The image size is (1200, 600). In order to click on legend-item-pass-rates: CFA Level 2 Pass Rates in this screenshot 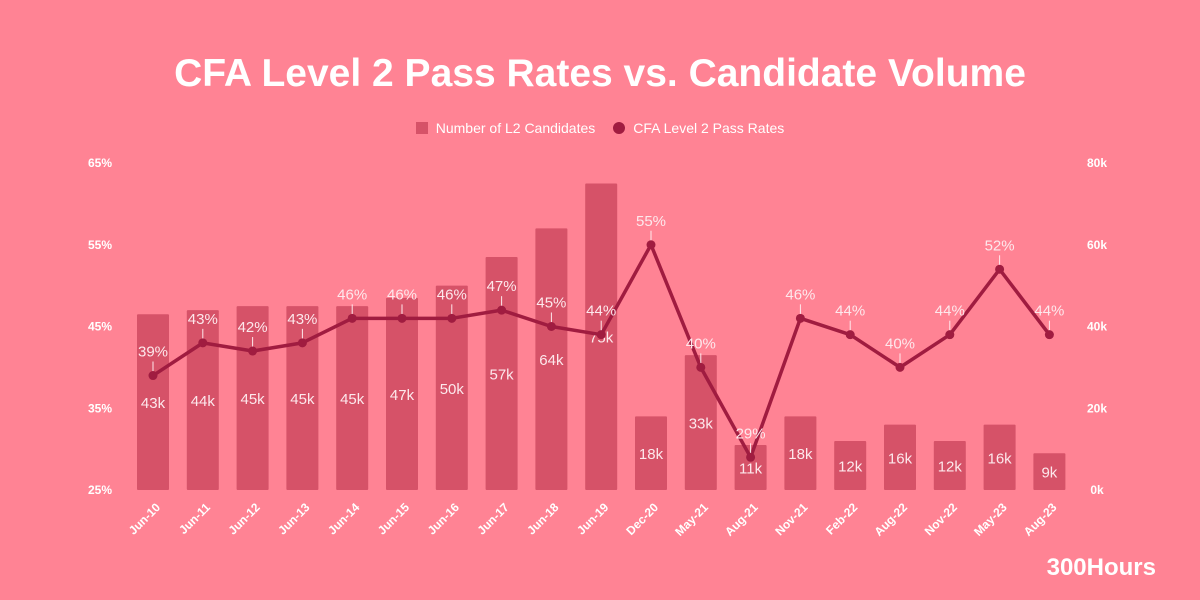, I will do `click(698, 128)`.